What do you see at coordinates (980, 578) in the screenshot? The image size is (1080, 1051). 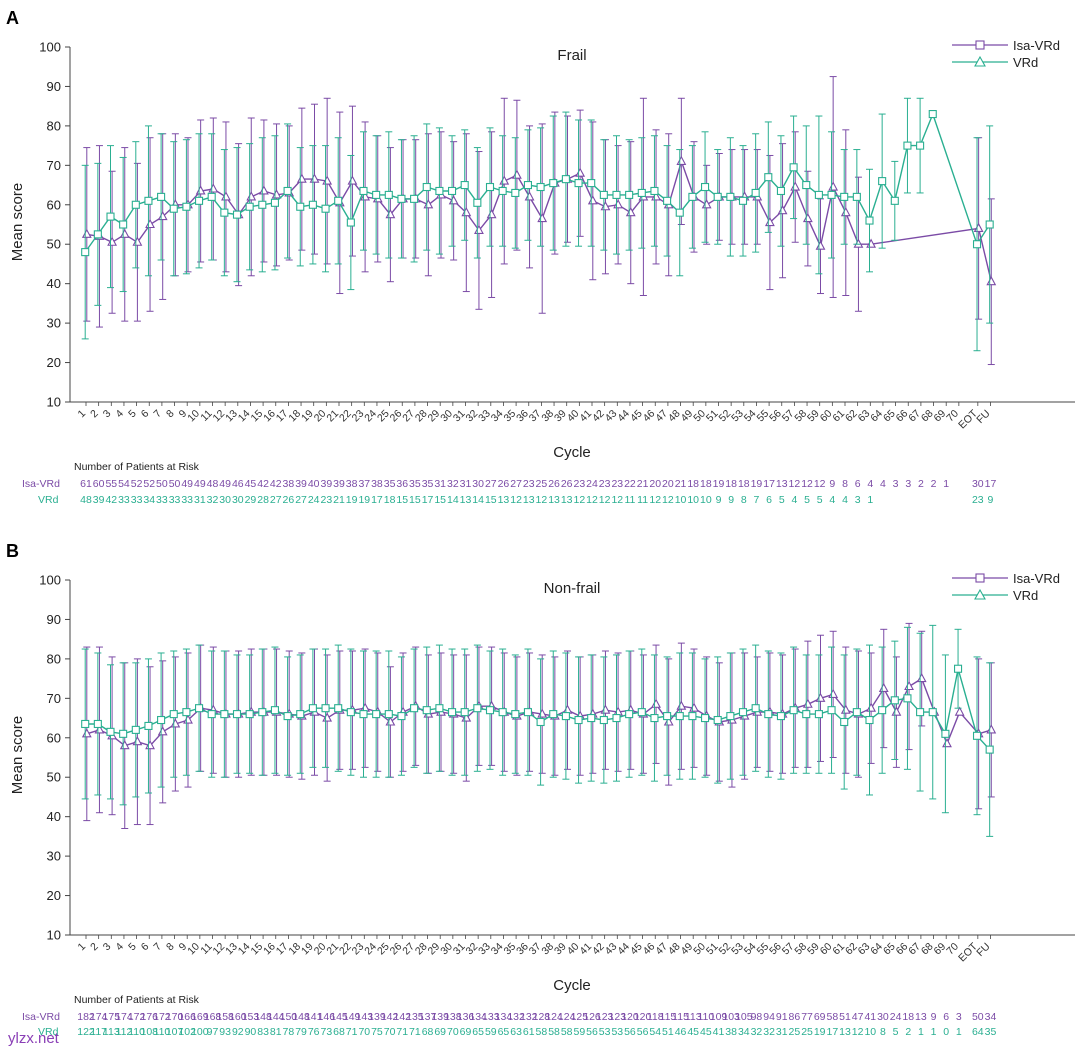 I see `legend-isa-marker` at bounding box center [980, 578].